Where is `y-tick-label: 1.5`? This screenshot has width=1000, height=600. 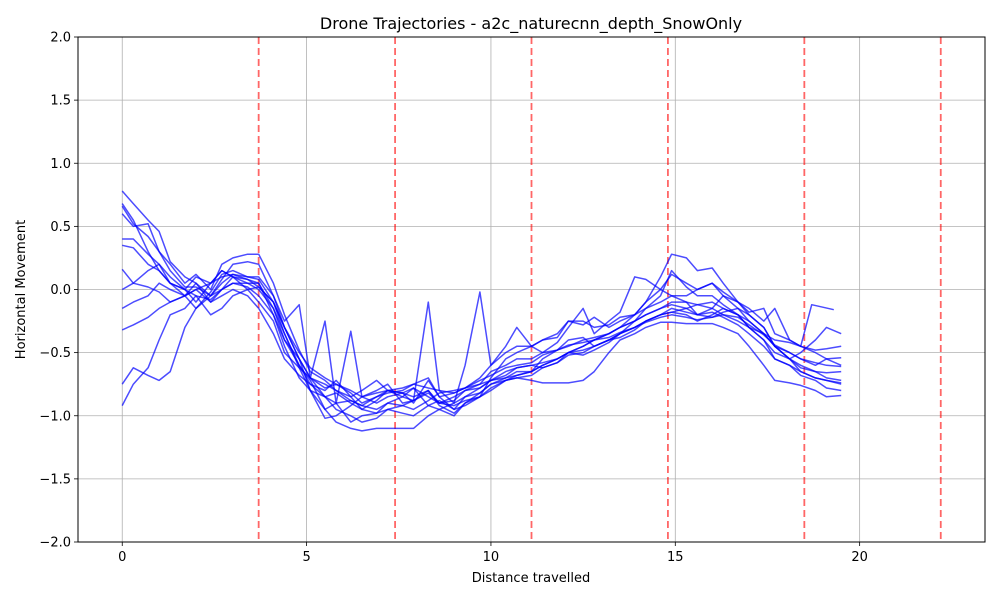
y-tick-label: 1.5 is located at coordinates (60, 101).